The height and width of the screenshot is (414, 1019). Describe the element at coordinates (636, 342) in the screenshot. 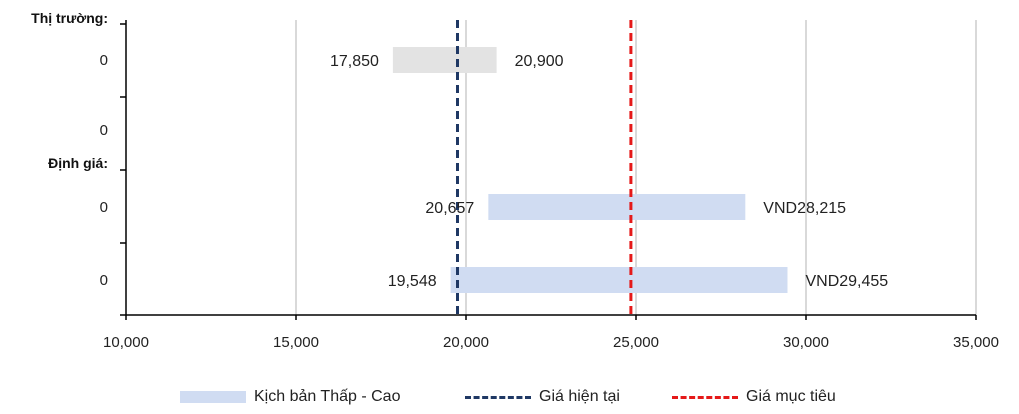

I see `x-tick-label: 25,000` at that location.